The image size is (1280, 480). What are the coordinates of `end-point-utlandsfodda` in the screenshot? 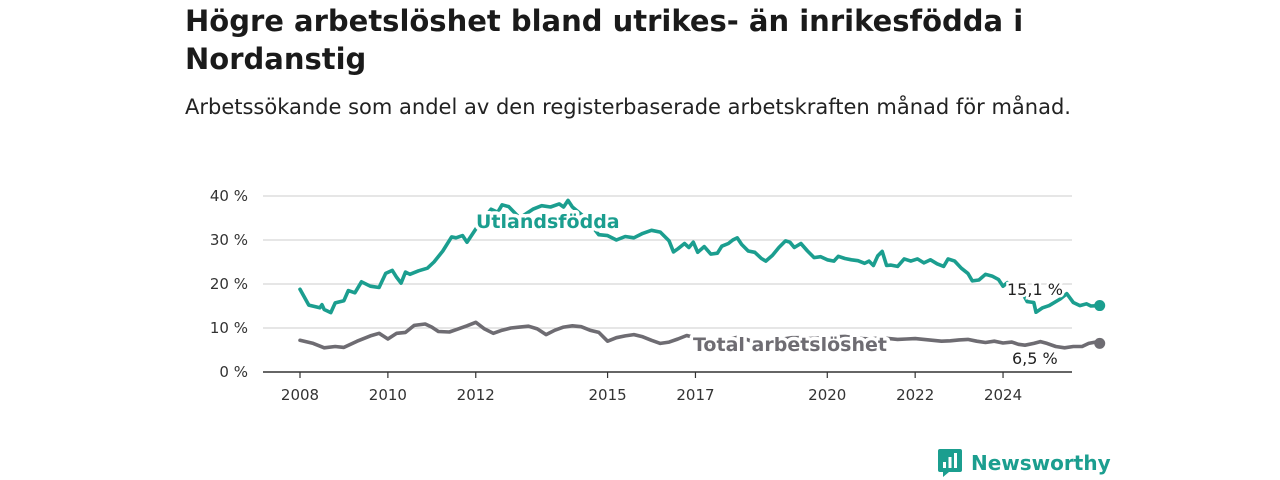 It's located at (1100, 306).